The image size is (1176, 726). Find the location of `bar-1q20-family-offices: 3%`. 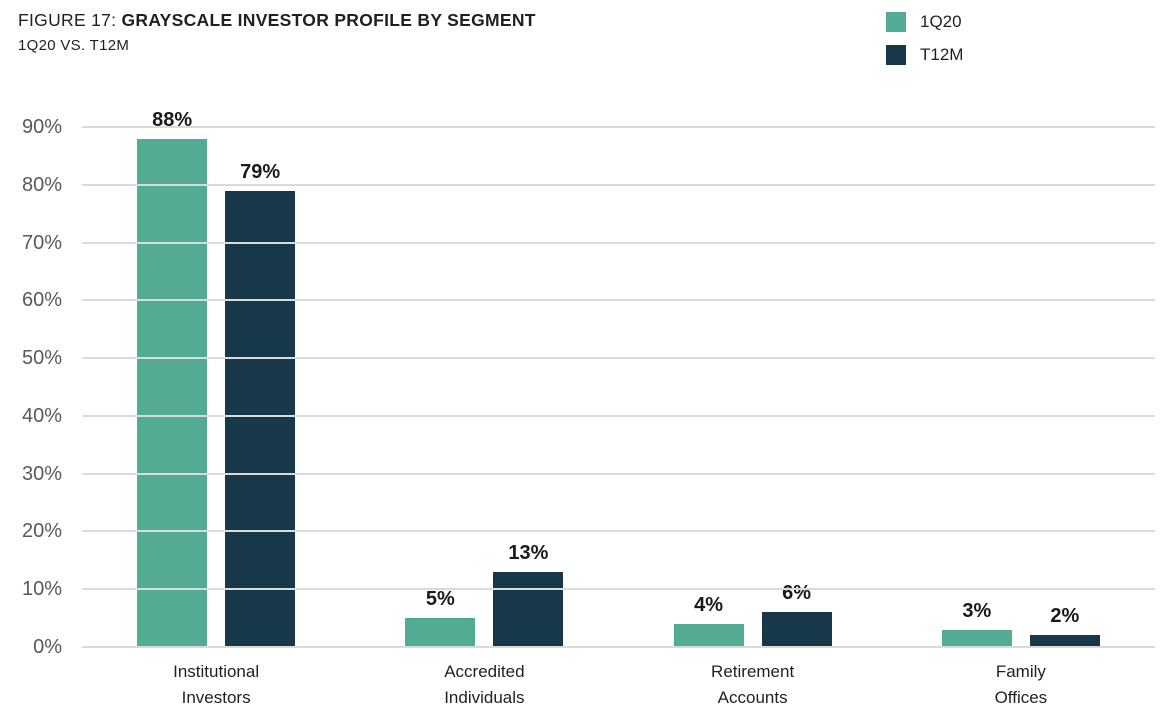

bar-1q20-family-offices: 3% is located at coordinates (976, 622).